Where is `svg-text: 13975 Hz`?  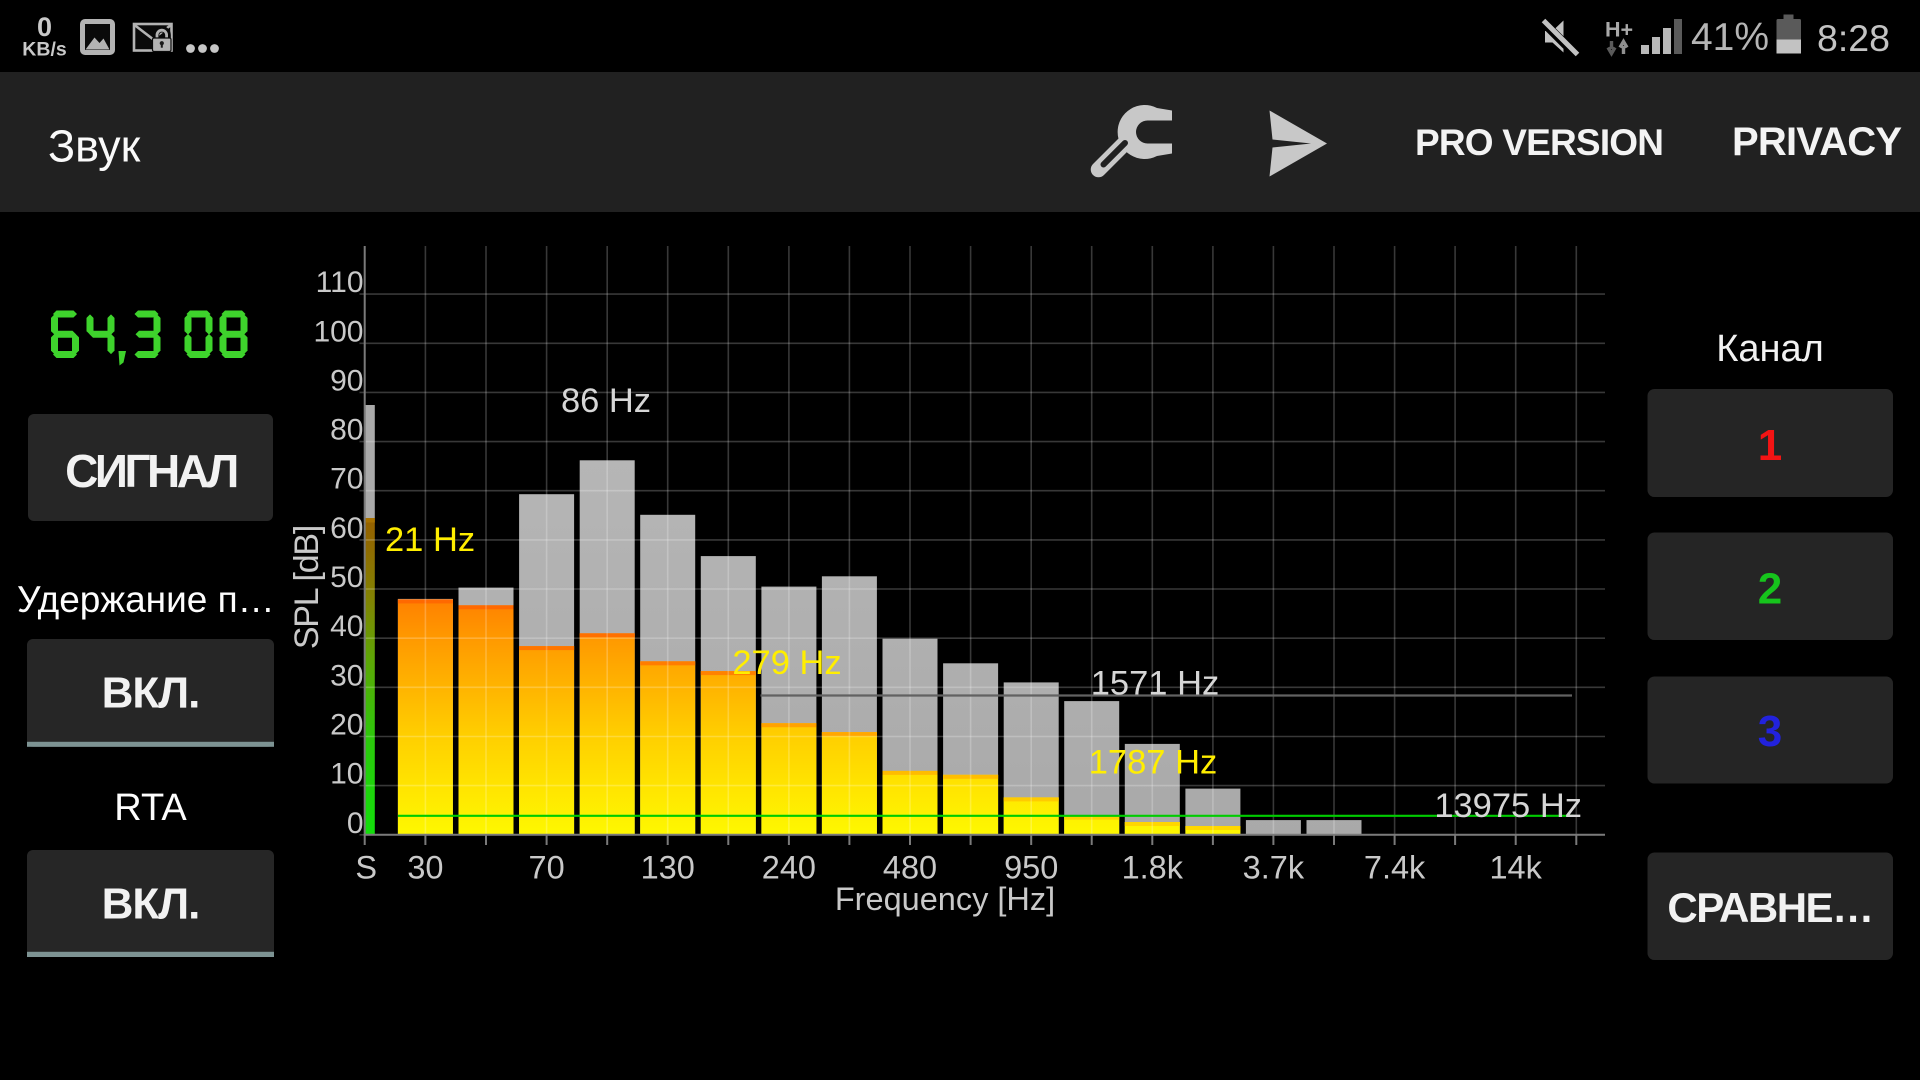
svg-text: 13975 Hz is located at coordinates (1508, 806).